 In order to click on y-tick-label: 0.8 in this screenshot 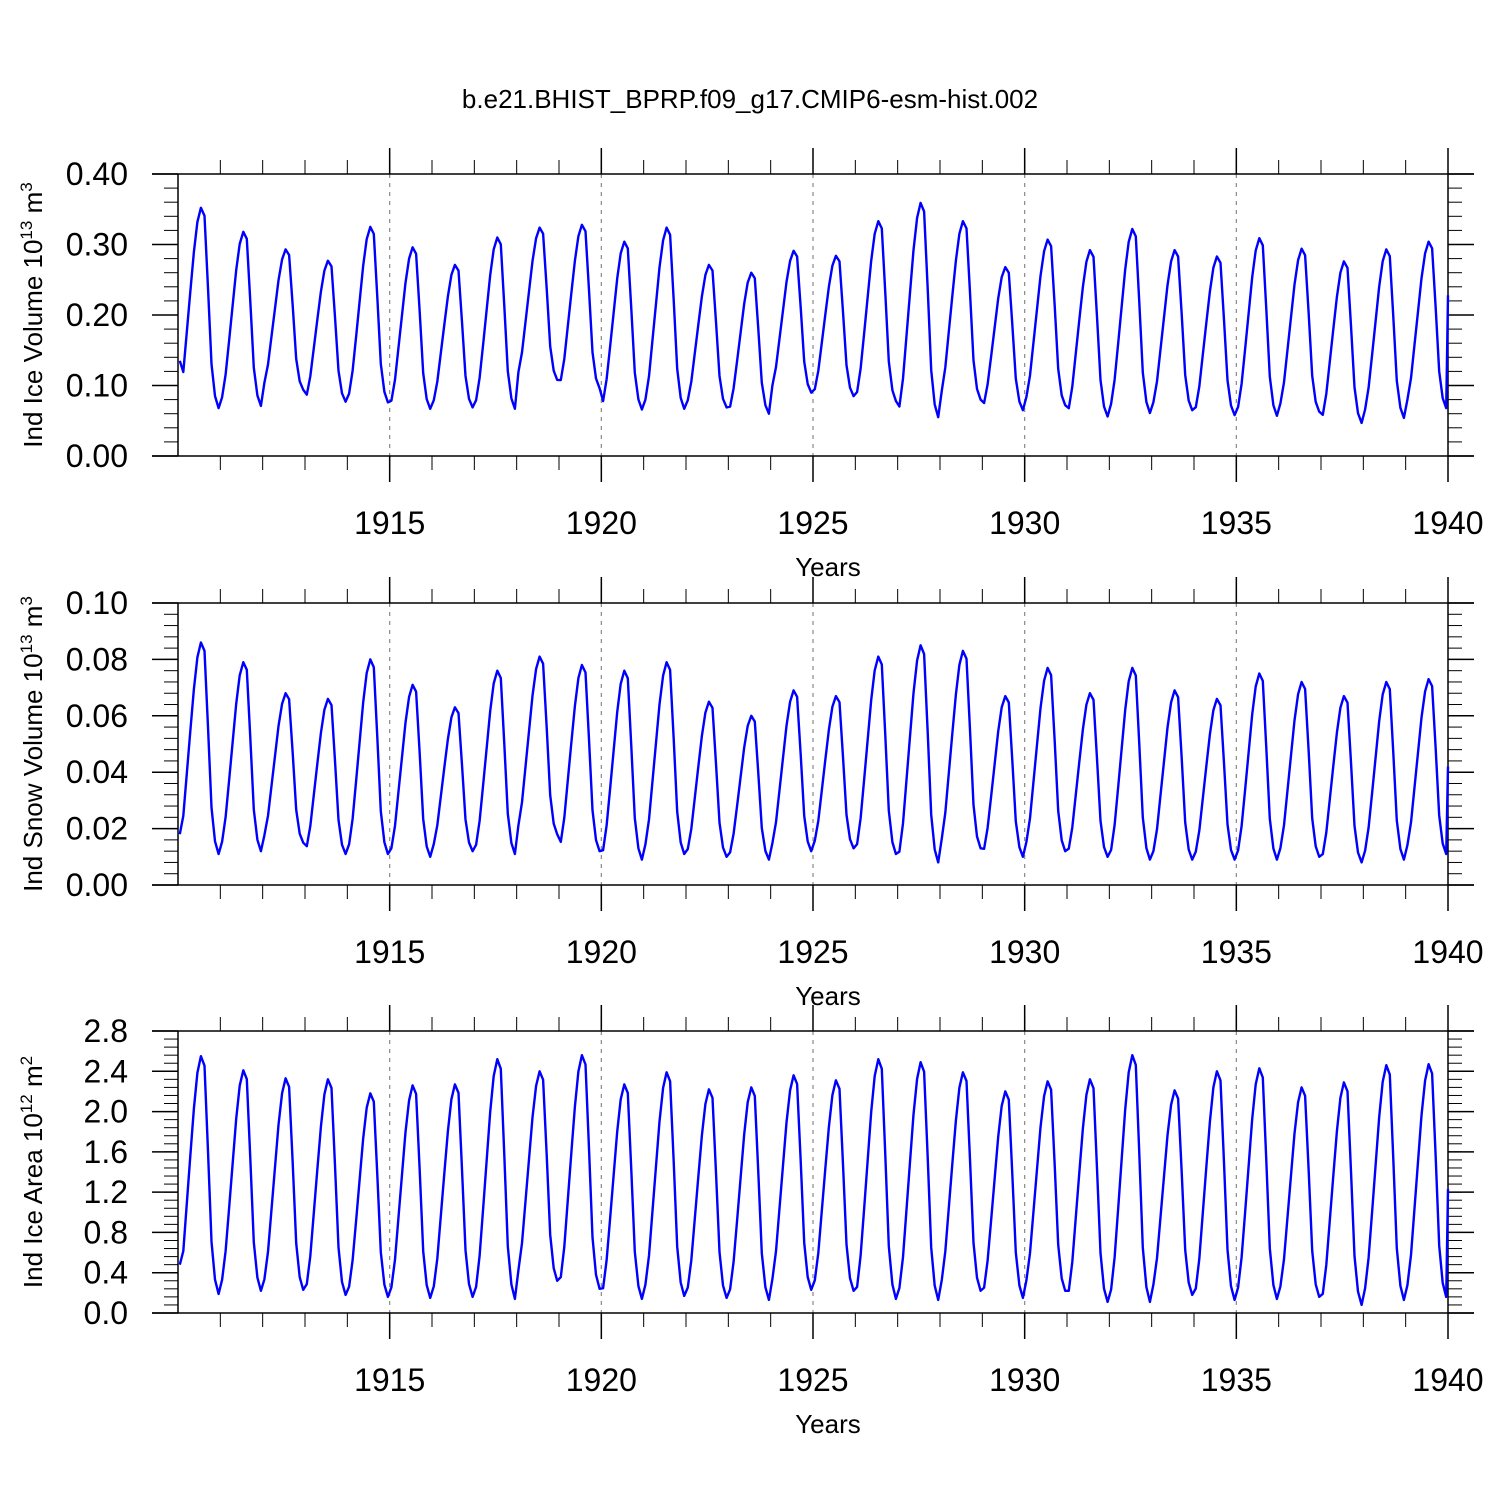, I will do `click(106, 1232)`.